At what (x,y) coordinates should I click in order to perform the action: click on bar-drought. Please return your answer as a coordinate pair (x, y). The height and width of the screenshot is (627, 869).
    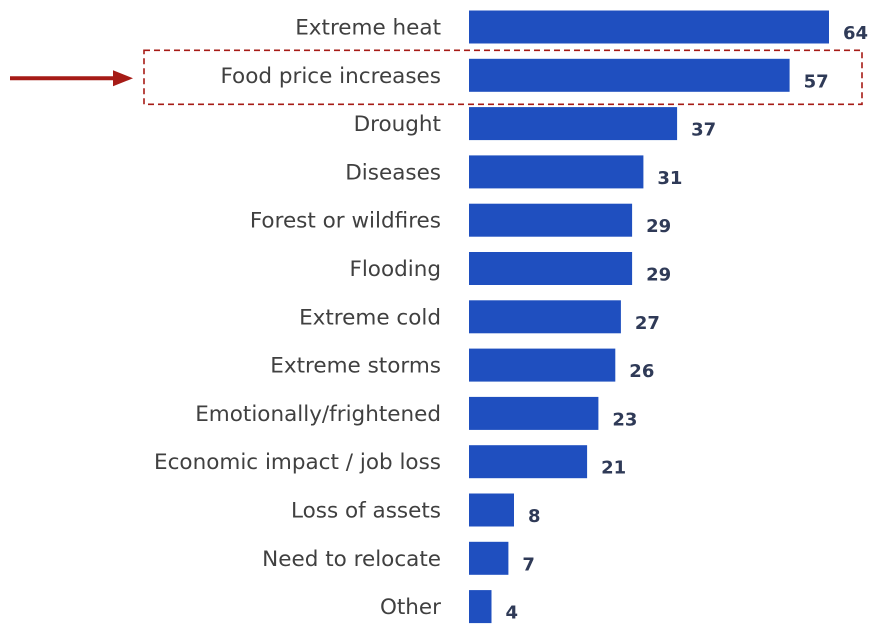
    Looking at the image, I should click on (573, 124).